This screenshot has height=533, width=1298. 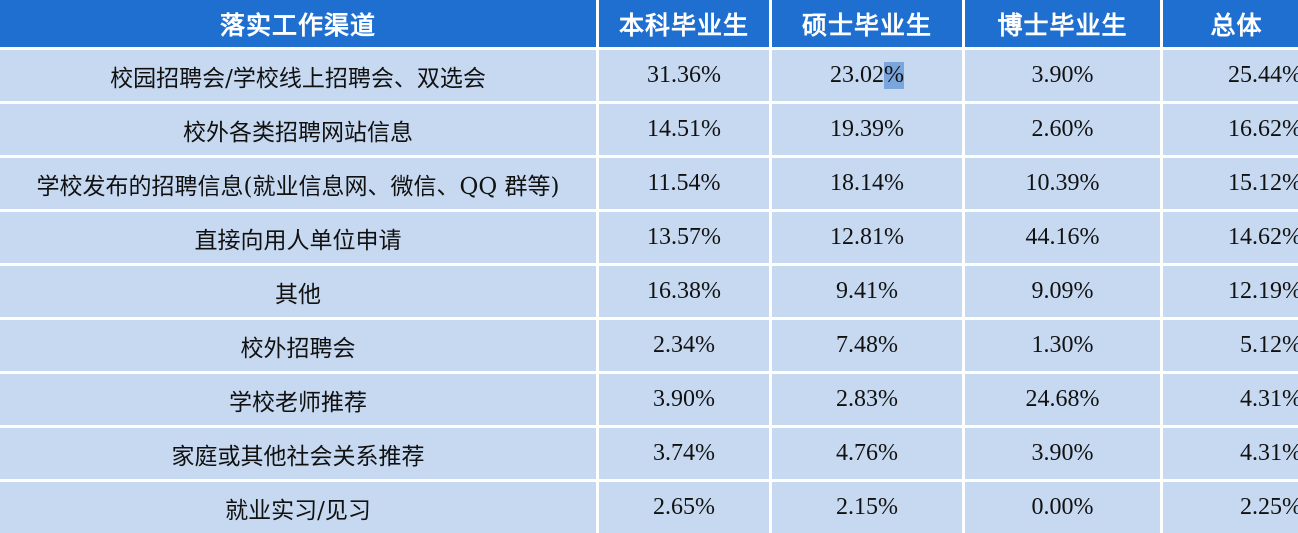 What do you see at coordinates (894, 75) in the screenshot?
I see `text-selection-highlight: %` at bounding box center [894, 75].